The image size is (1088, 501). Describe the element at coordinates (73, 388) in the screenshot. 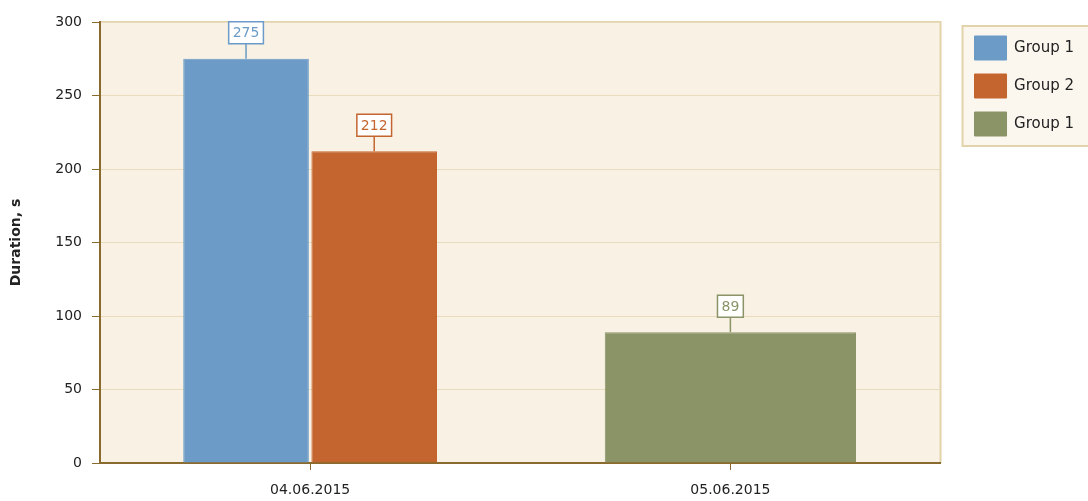

I see `y-tick-label: 50` at that location.